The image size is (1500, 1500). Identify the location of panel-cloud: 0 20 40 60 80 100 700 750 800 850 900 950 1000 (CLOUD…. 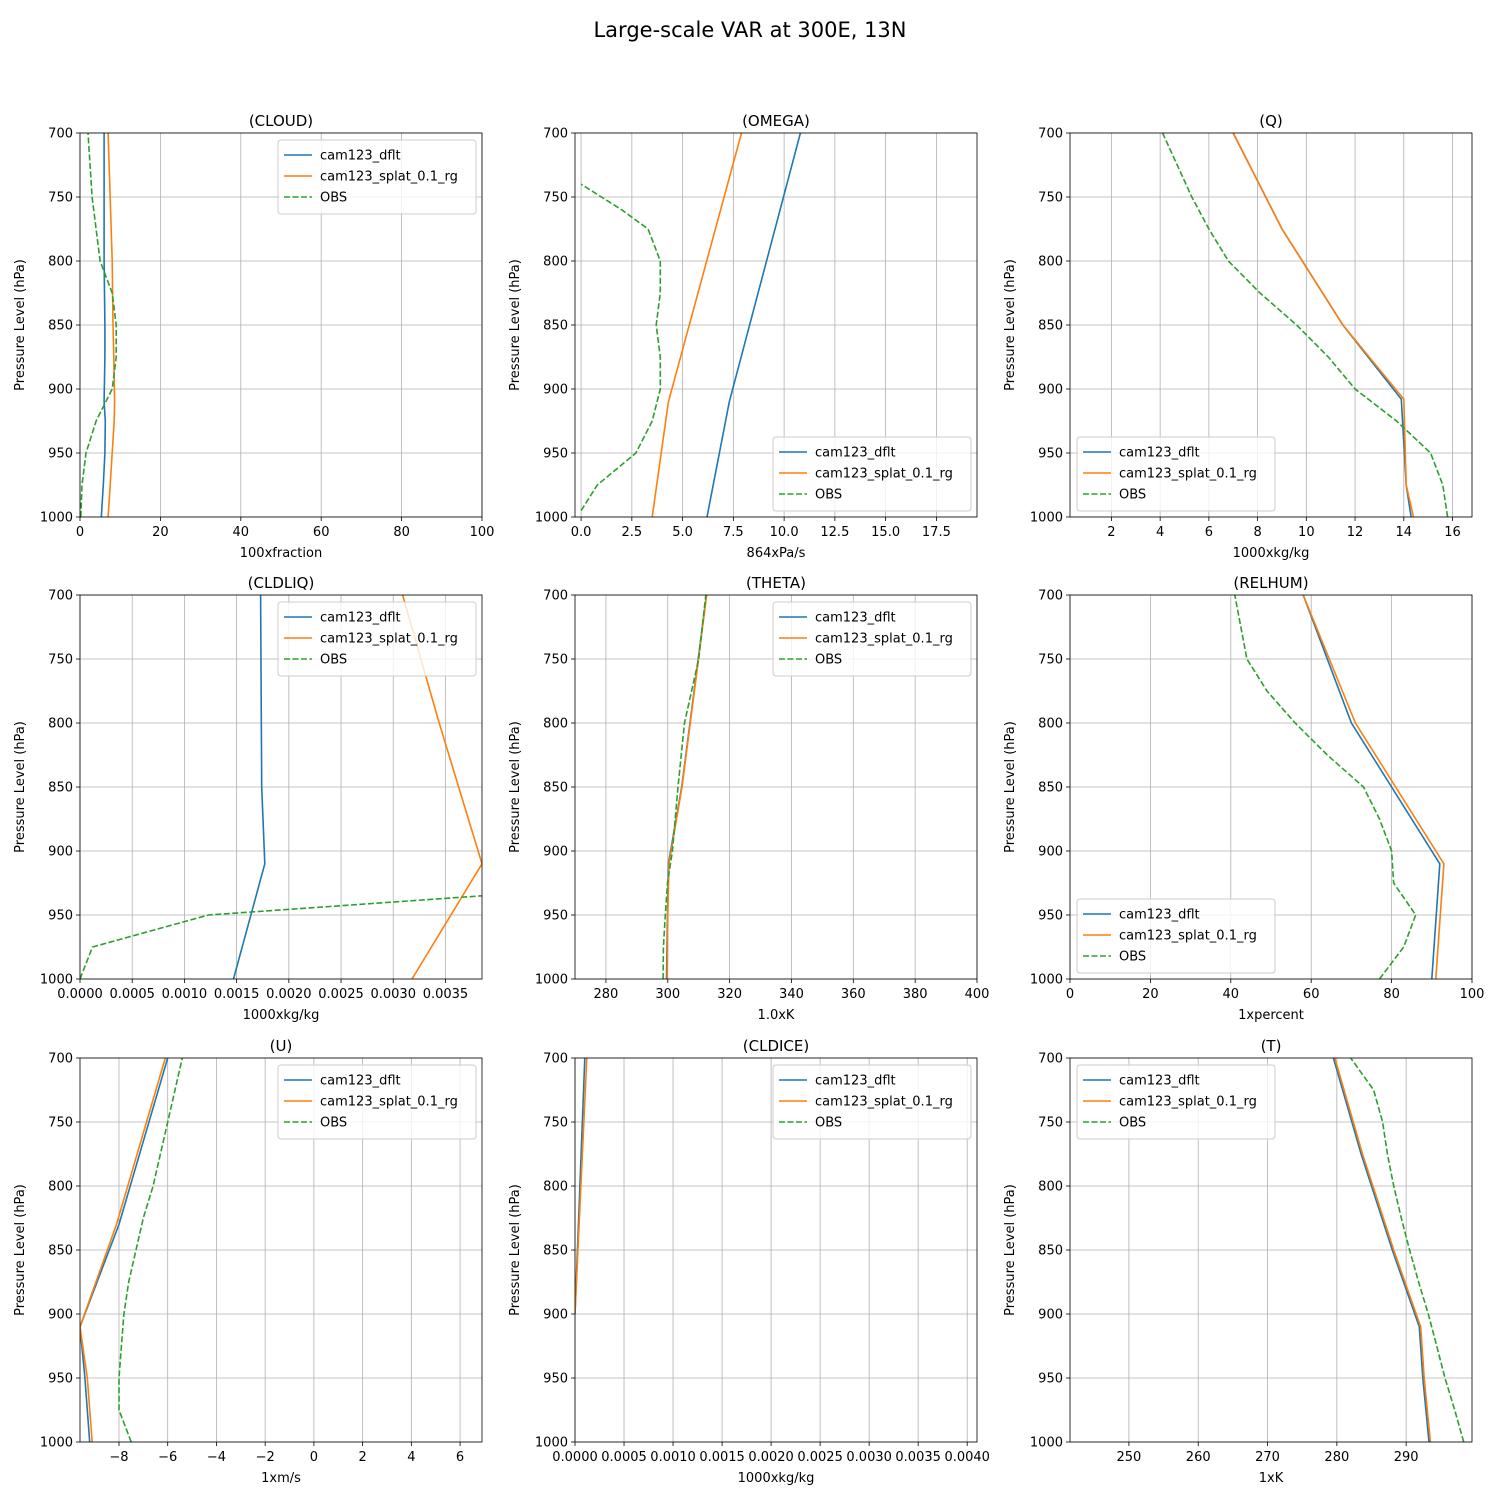
(253, 336).